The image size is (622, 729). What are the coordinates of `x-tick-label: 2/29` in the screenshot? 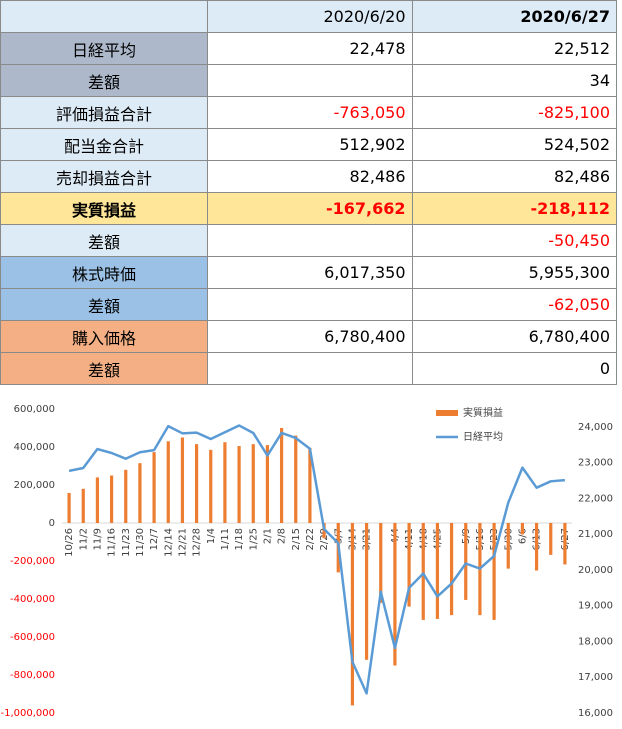 It's located at (324, 539).